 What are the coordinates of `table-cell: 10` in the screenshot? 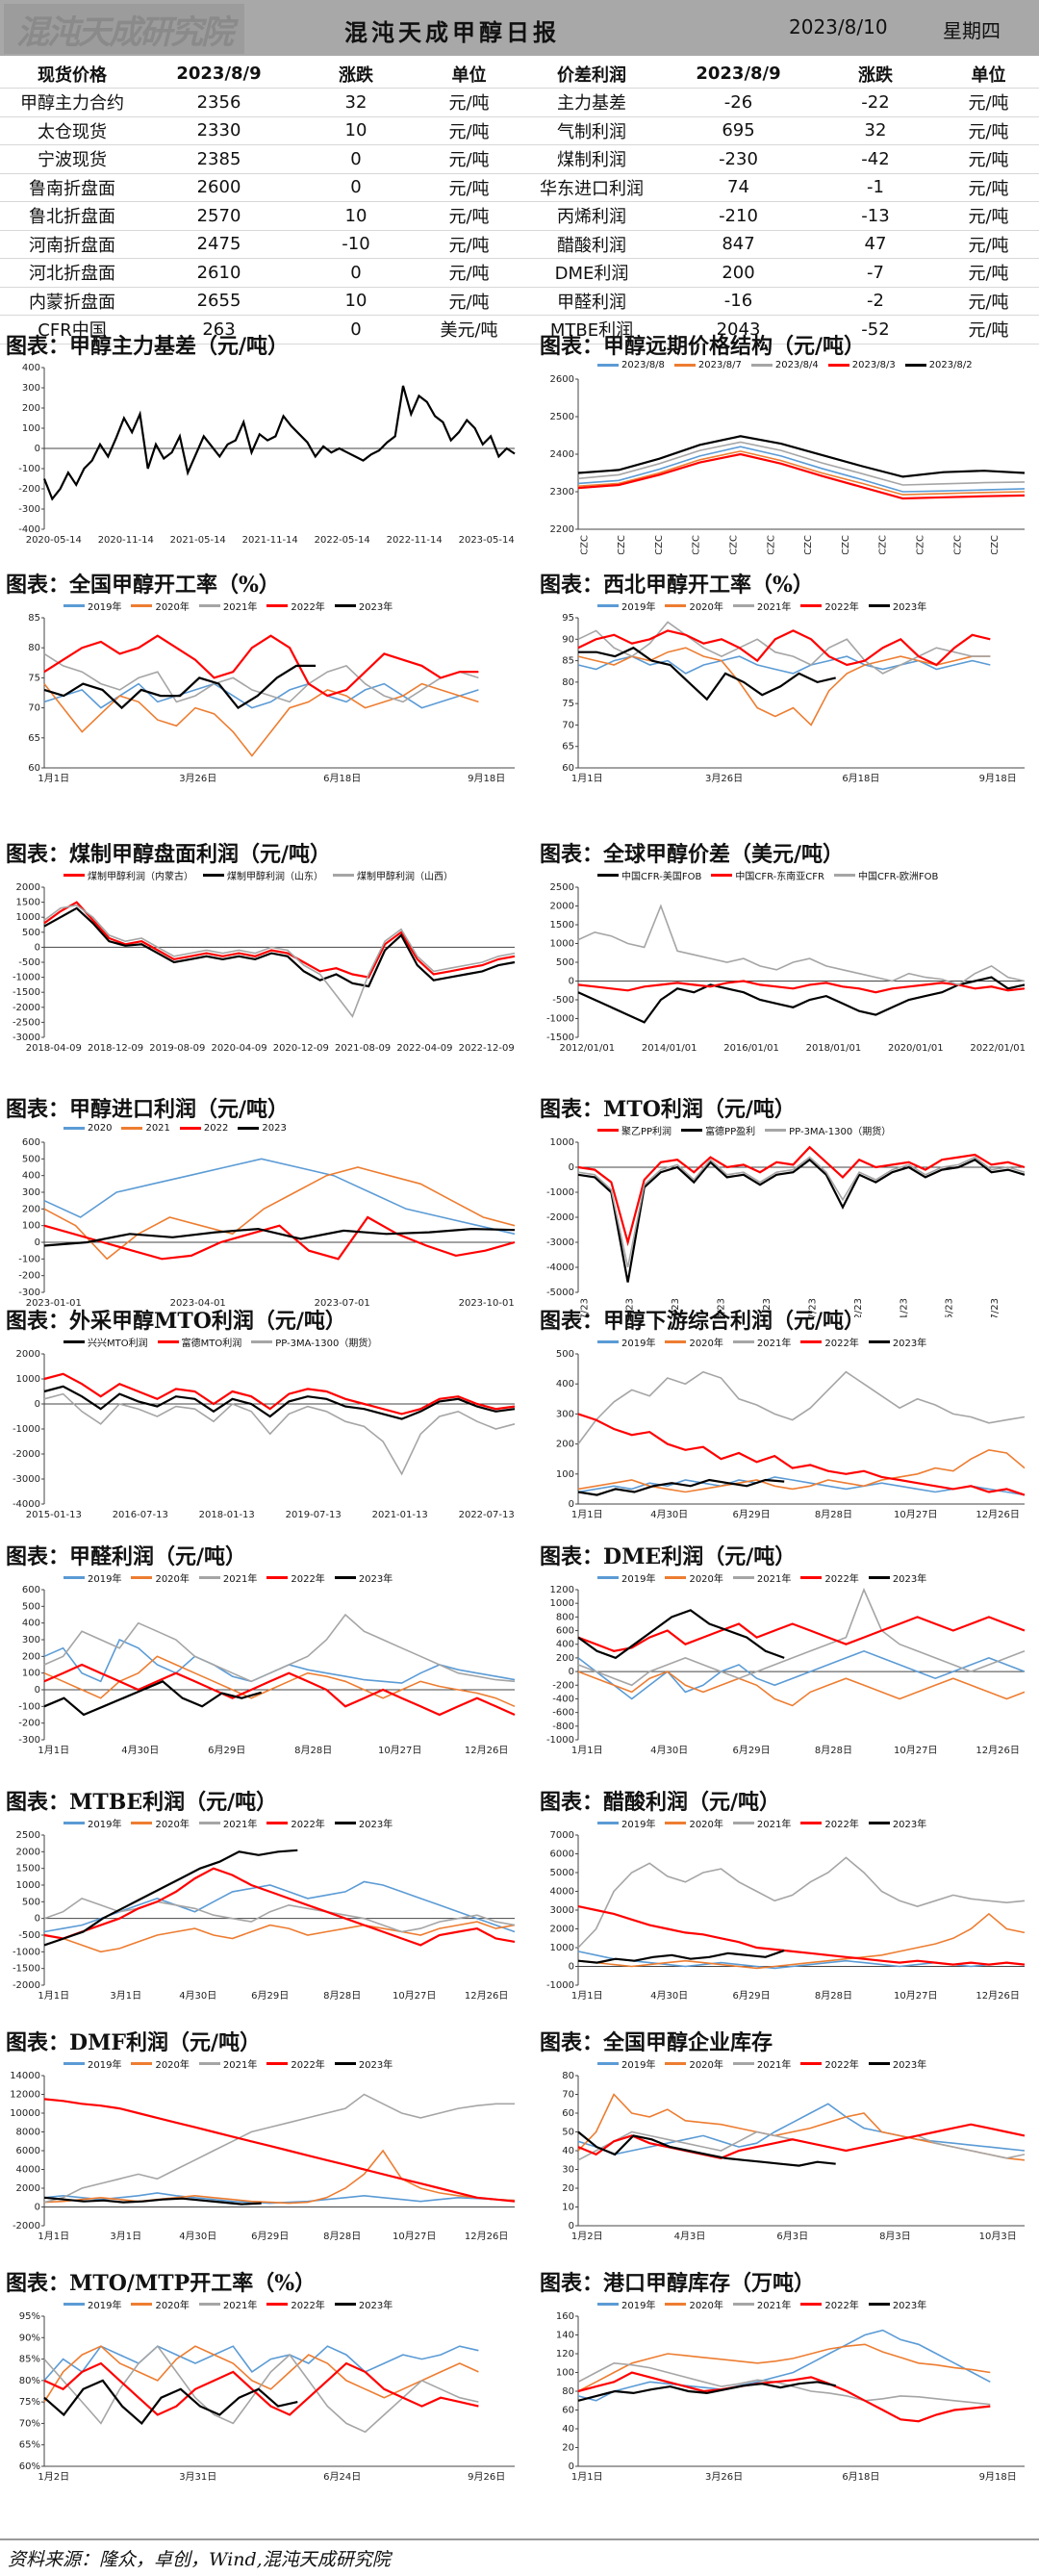 It's located at (355, 301).